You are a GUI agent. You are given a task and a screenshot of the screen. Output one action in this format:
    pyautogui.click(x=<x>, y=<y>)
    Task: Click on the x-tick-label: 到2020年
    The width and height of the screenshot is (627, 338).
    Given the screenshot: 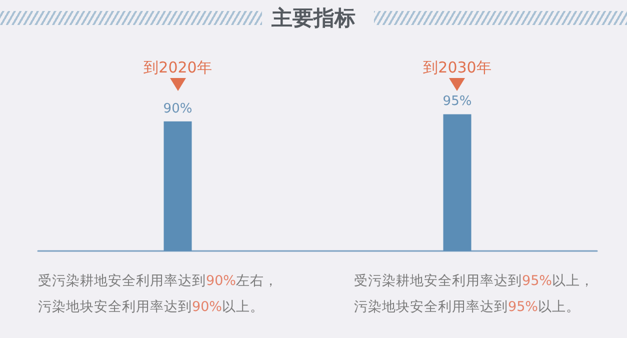 What is the action you would take?
    pyautogui.click(x=178, y=67)
    